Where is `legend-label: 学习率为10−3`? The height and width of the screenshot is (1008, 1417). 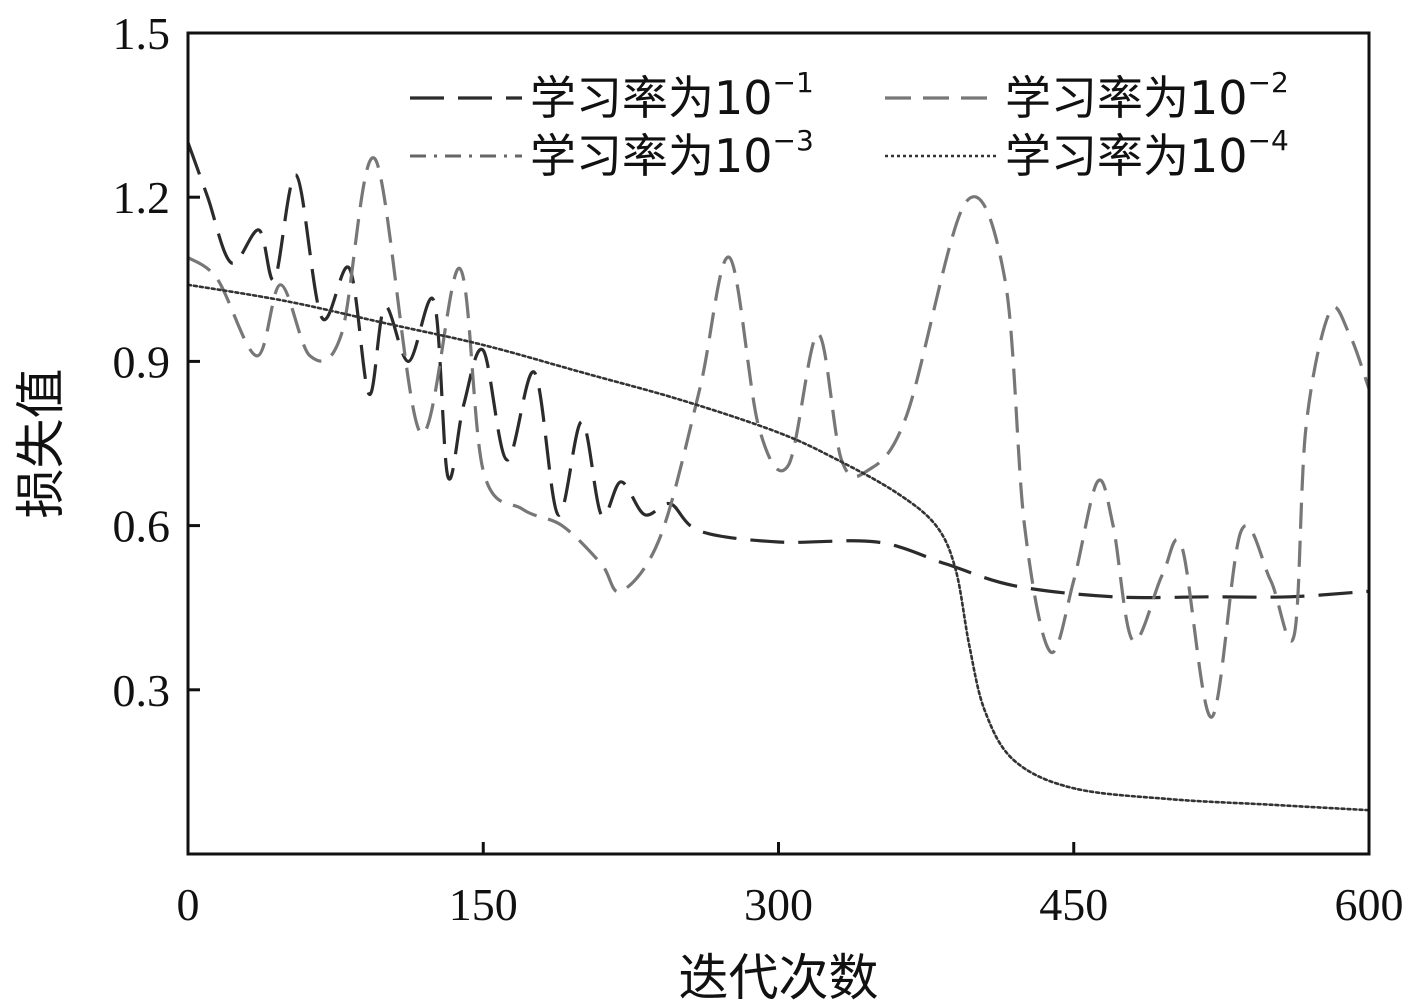 legend-label: 学习率为10−3 is located at coordinates (672, 153).